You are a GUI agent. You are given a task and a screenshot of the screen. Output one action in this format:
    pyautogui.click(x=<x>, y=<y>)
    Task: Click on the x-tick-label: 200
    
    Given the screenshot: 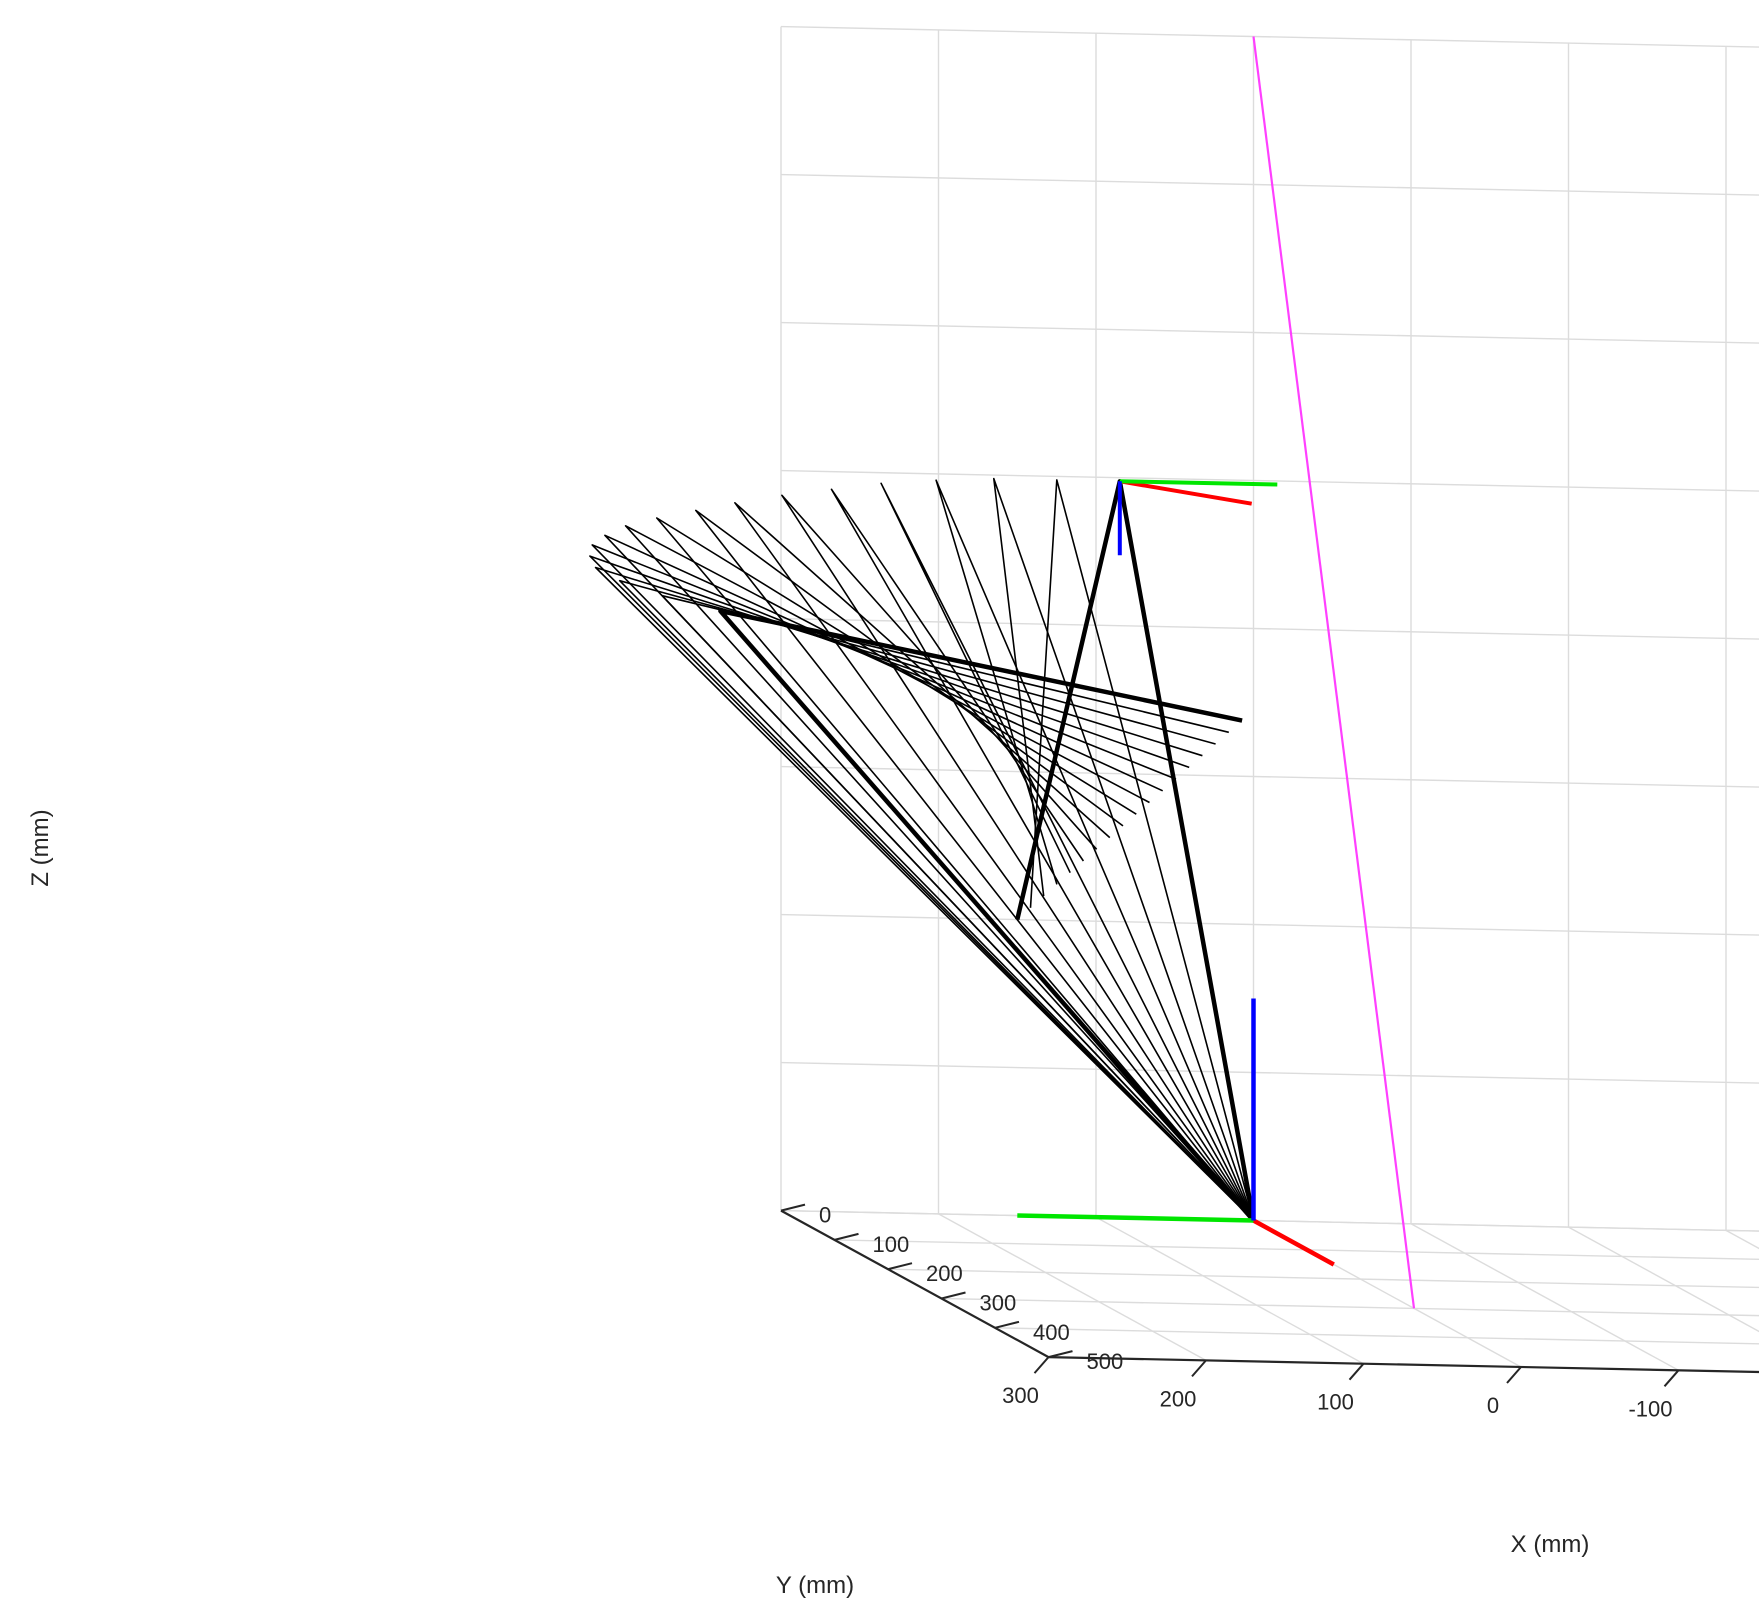 What is the action you would take?
    pyautogui.click(x=944, y=1273)
    